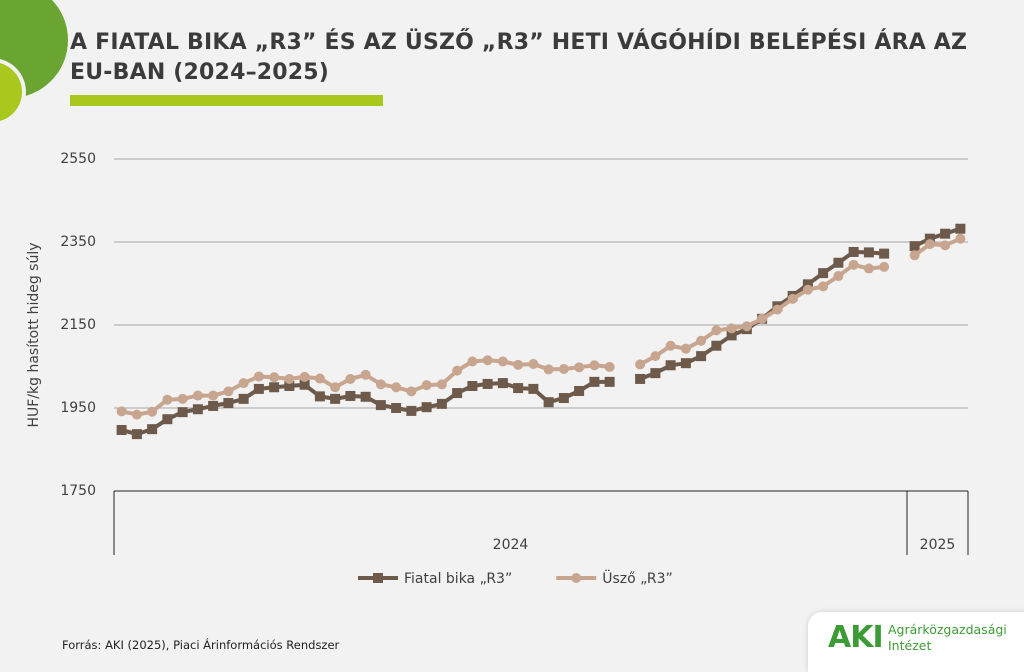  What do you see at coordinates (947, 638) in the screenshot?
I see `logo-text: Agrárközgazdasági Intézet` at bounding box center [947, 638].